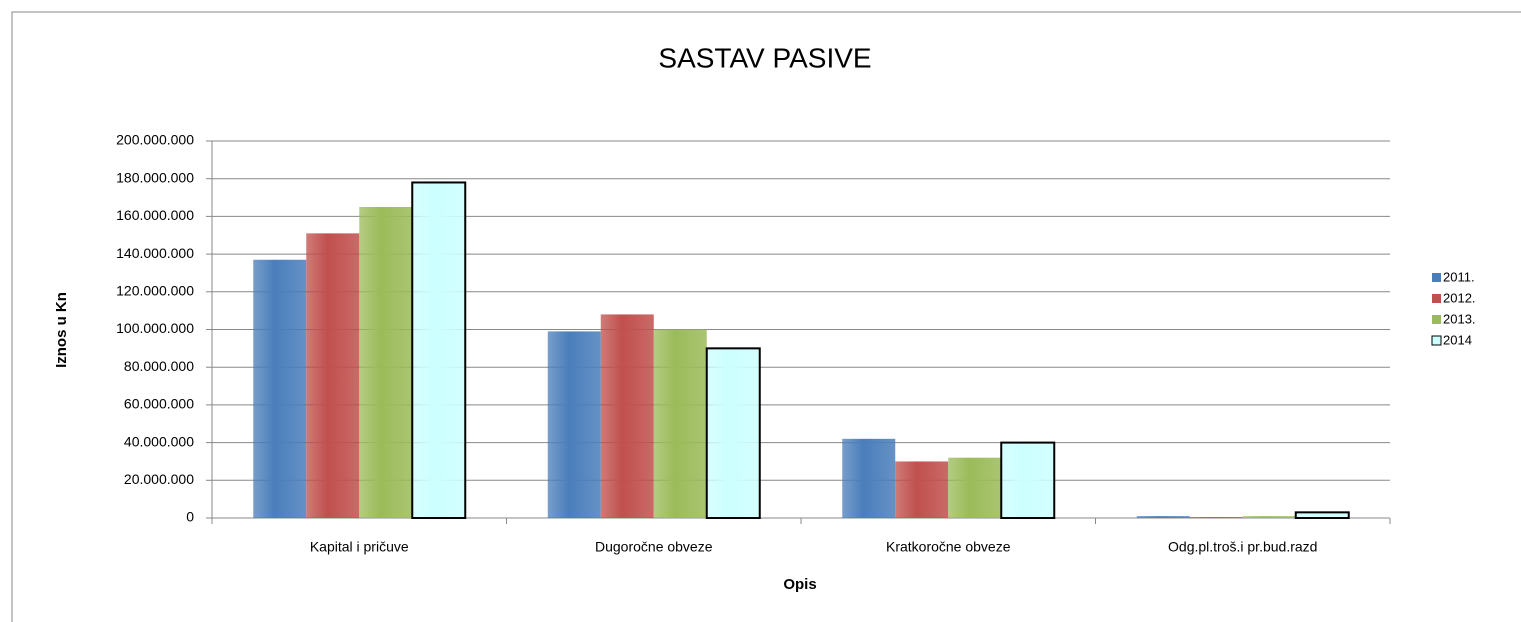  I want to click on x-tick-label: Kratkoročne obveze, so click(948, 547).